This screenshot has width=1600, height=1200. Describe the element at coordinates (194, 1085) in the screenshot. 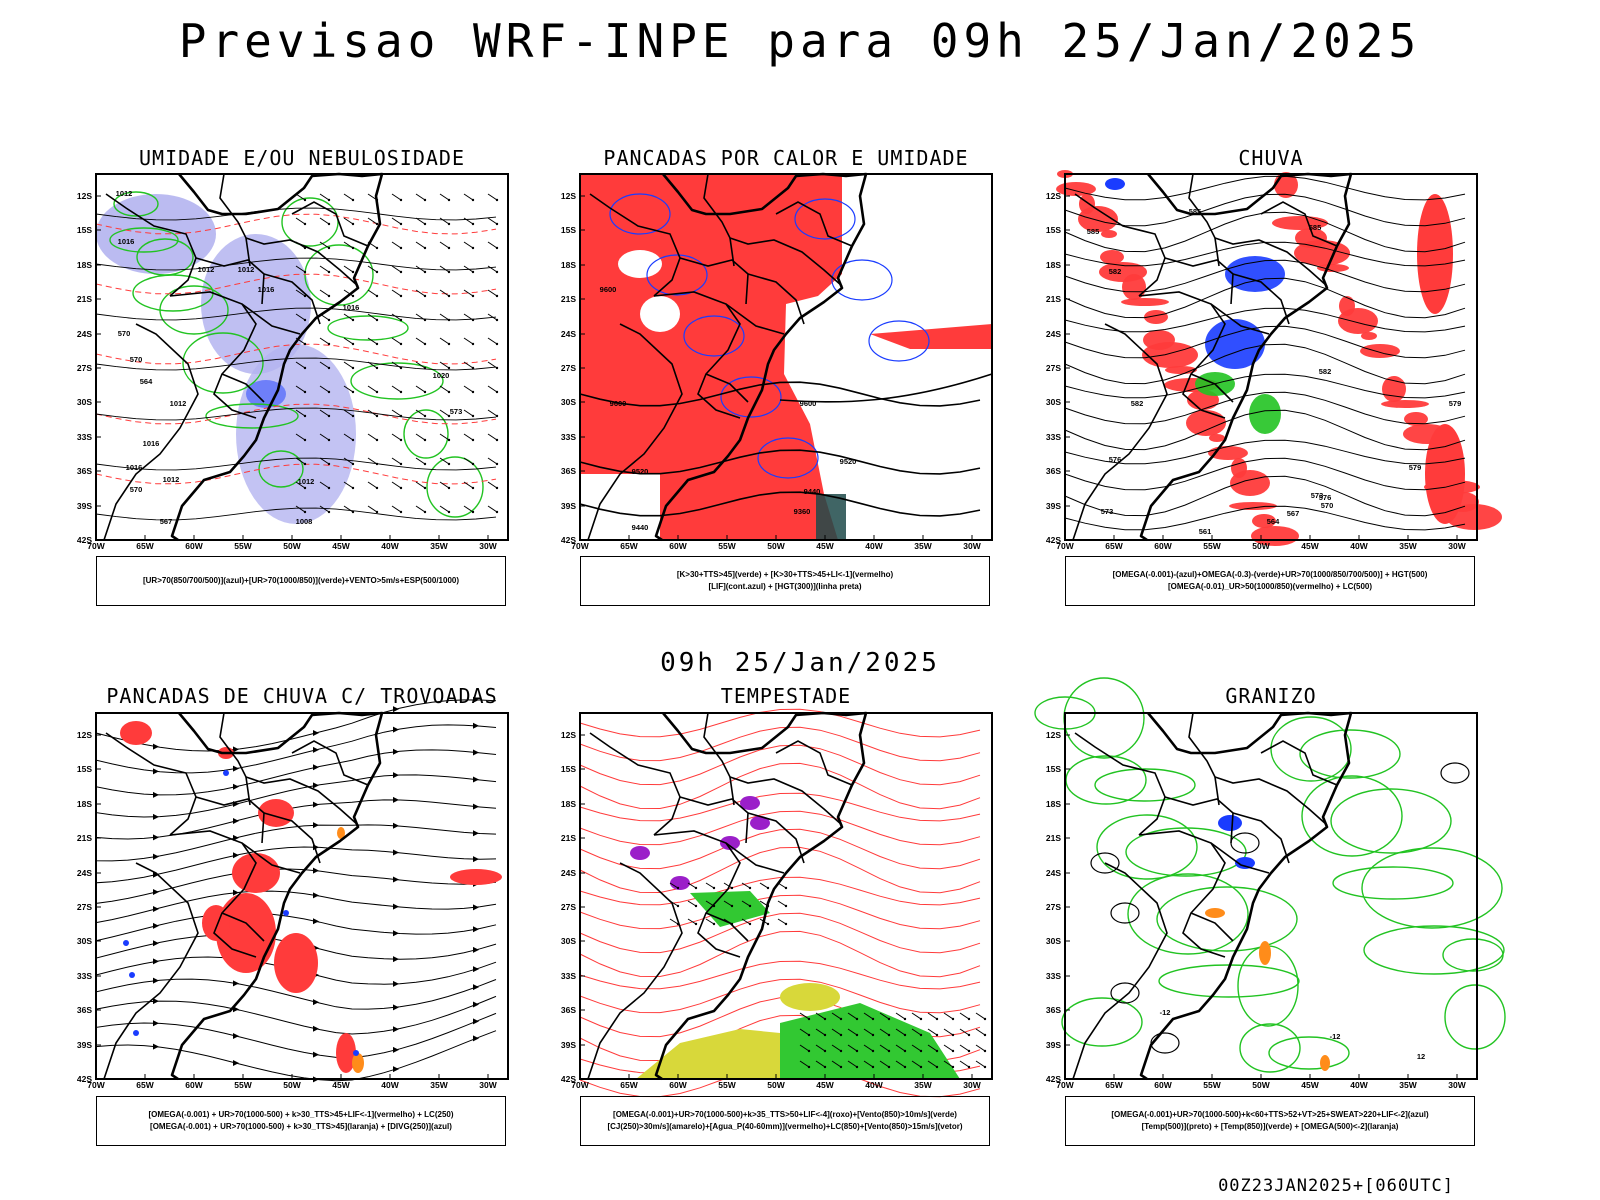

I see `lon-label: 60W` at that location.